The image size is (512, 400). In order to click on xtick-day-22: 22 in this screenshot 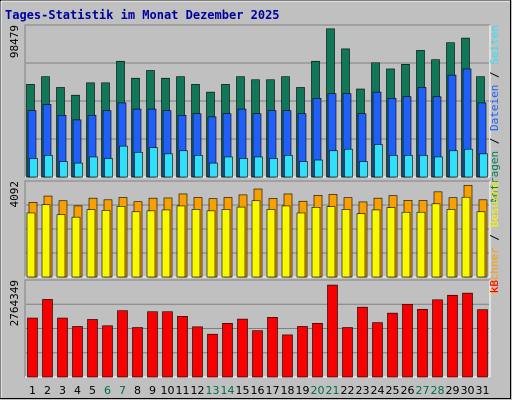, I will do `click(348, 390)`.